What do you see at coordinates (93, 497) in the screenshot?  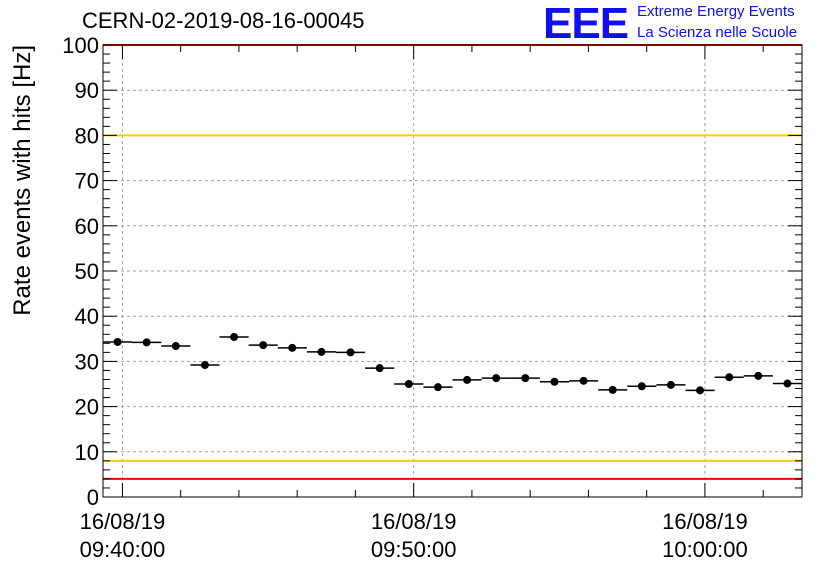 I see `y-tick-label: 0` at bounding box center [93, 497].